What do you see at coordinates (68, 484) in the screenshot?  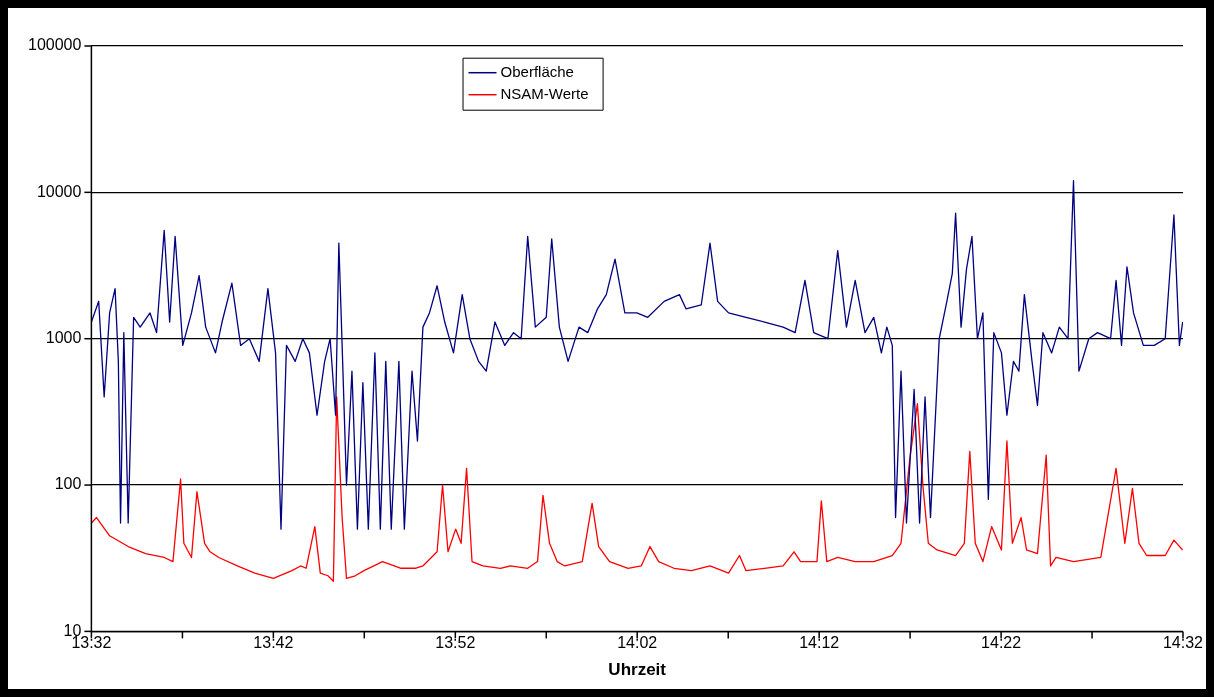 I see `y-tick-label: 100` at bounding box center [68, 484].